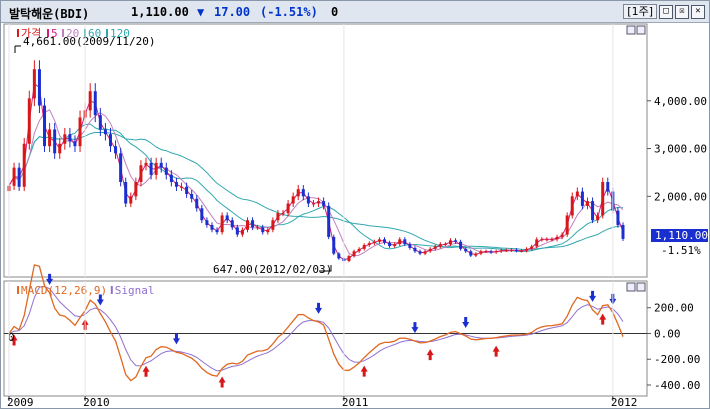 The width and height of the screenshot is (710, 409). I want to click on macd-minimize-icon, so click(631, 287).